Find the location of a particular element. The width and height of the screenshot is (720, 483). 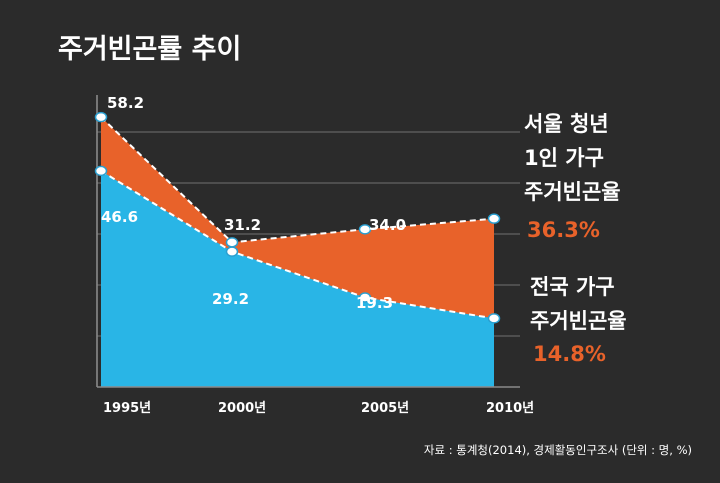

x-tick-1995: 1995년 is located at coordinates (127, 408).